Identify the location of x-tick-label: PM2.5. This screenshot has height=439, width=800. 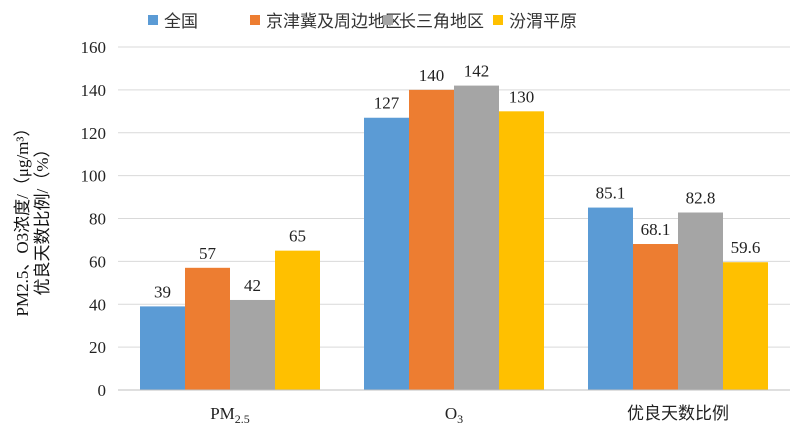
(230, 415).